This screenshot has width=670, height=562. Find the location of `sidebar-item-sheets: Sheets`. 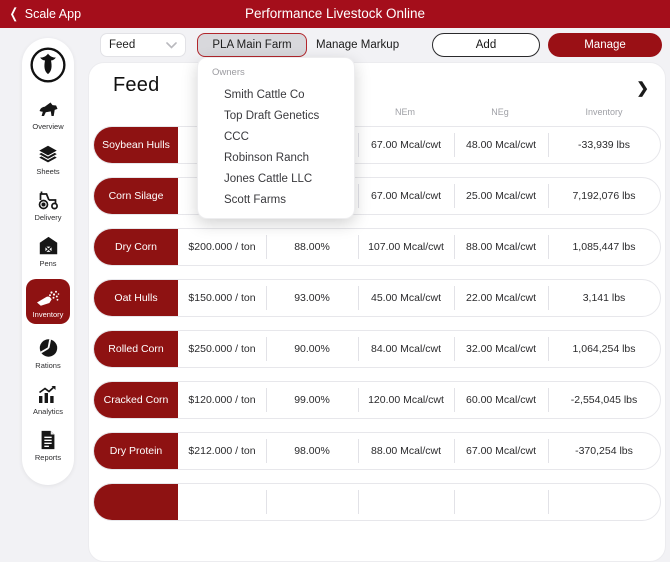

sidebar-item-sheets: Sheets is located at coordinates (48, 160).